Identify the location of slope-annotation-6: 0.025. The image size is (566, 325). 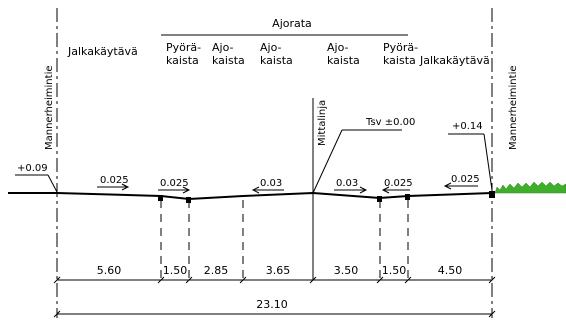
(461, 182).